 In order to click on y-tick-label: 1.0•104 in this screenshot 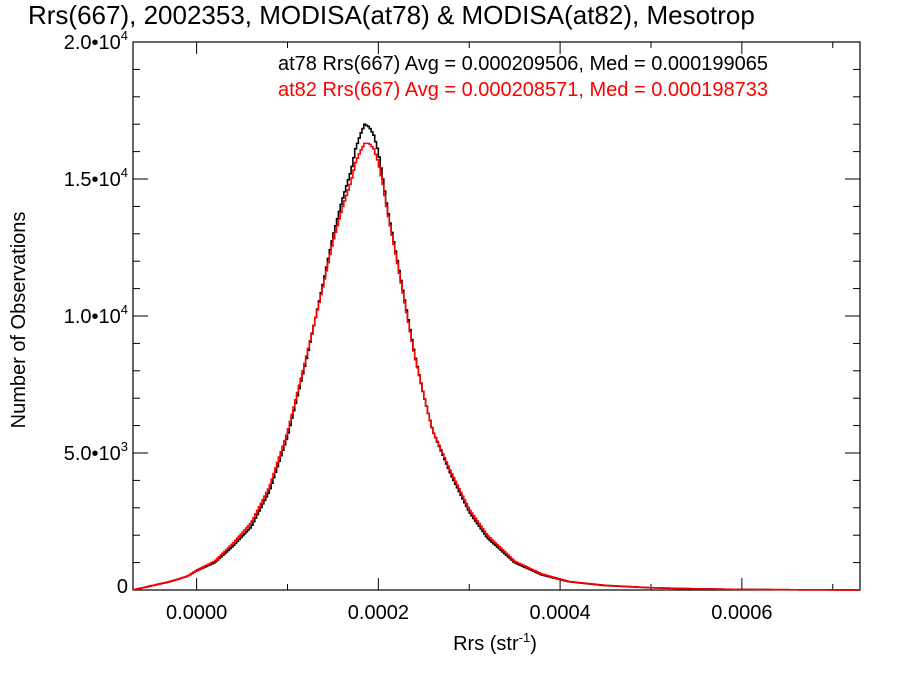, I will do `click(96, 315)`.